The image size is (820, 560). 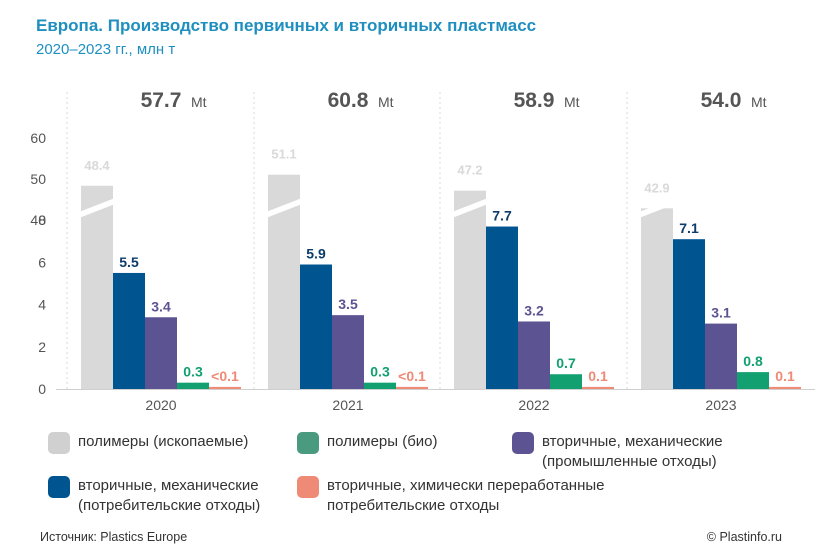 I want to click on data-label-post-consumer: 7.7, so click(x=502, y=216).